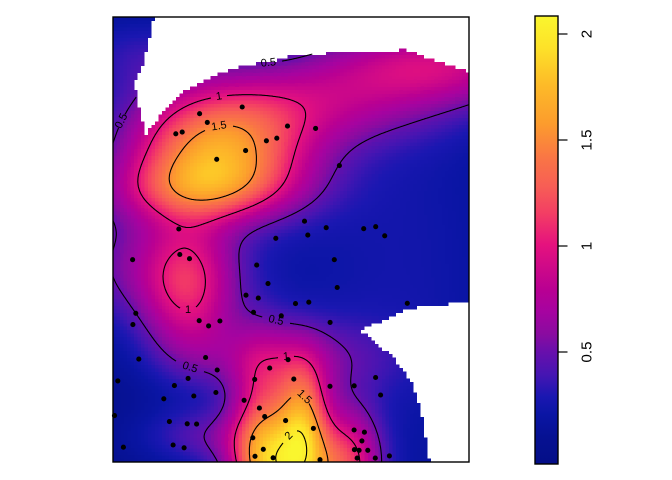 This screenshot has width=672, height=480. Describe the element at coordinates (587, 34) in the screenshot. I see `svg-text: 2` at that location.